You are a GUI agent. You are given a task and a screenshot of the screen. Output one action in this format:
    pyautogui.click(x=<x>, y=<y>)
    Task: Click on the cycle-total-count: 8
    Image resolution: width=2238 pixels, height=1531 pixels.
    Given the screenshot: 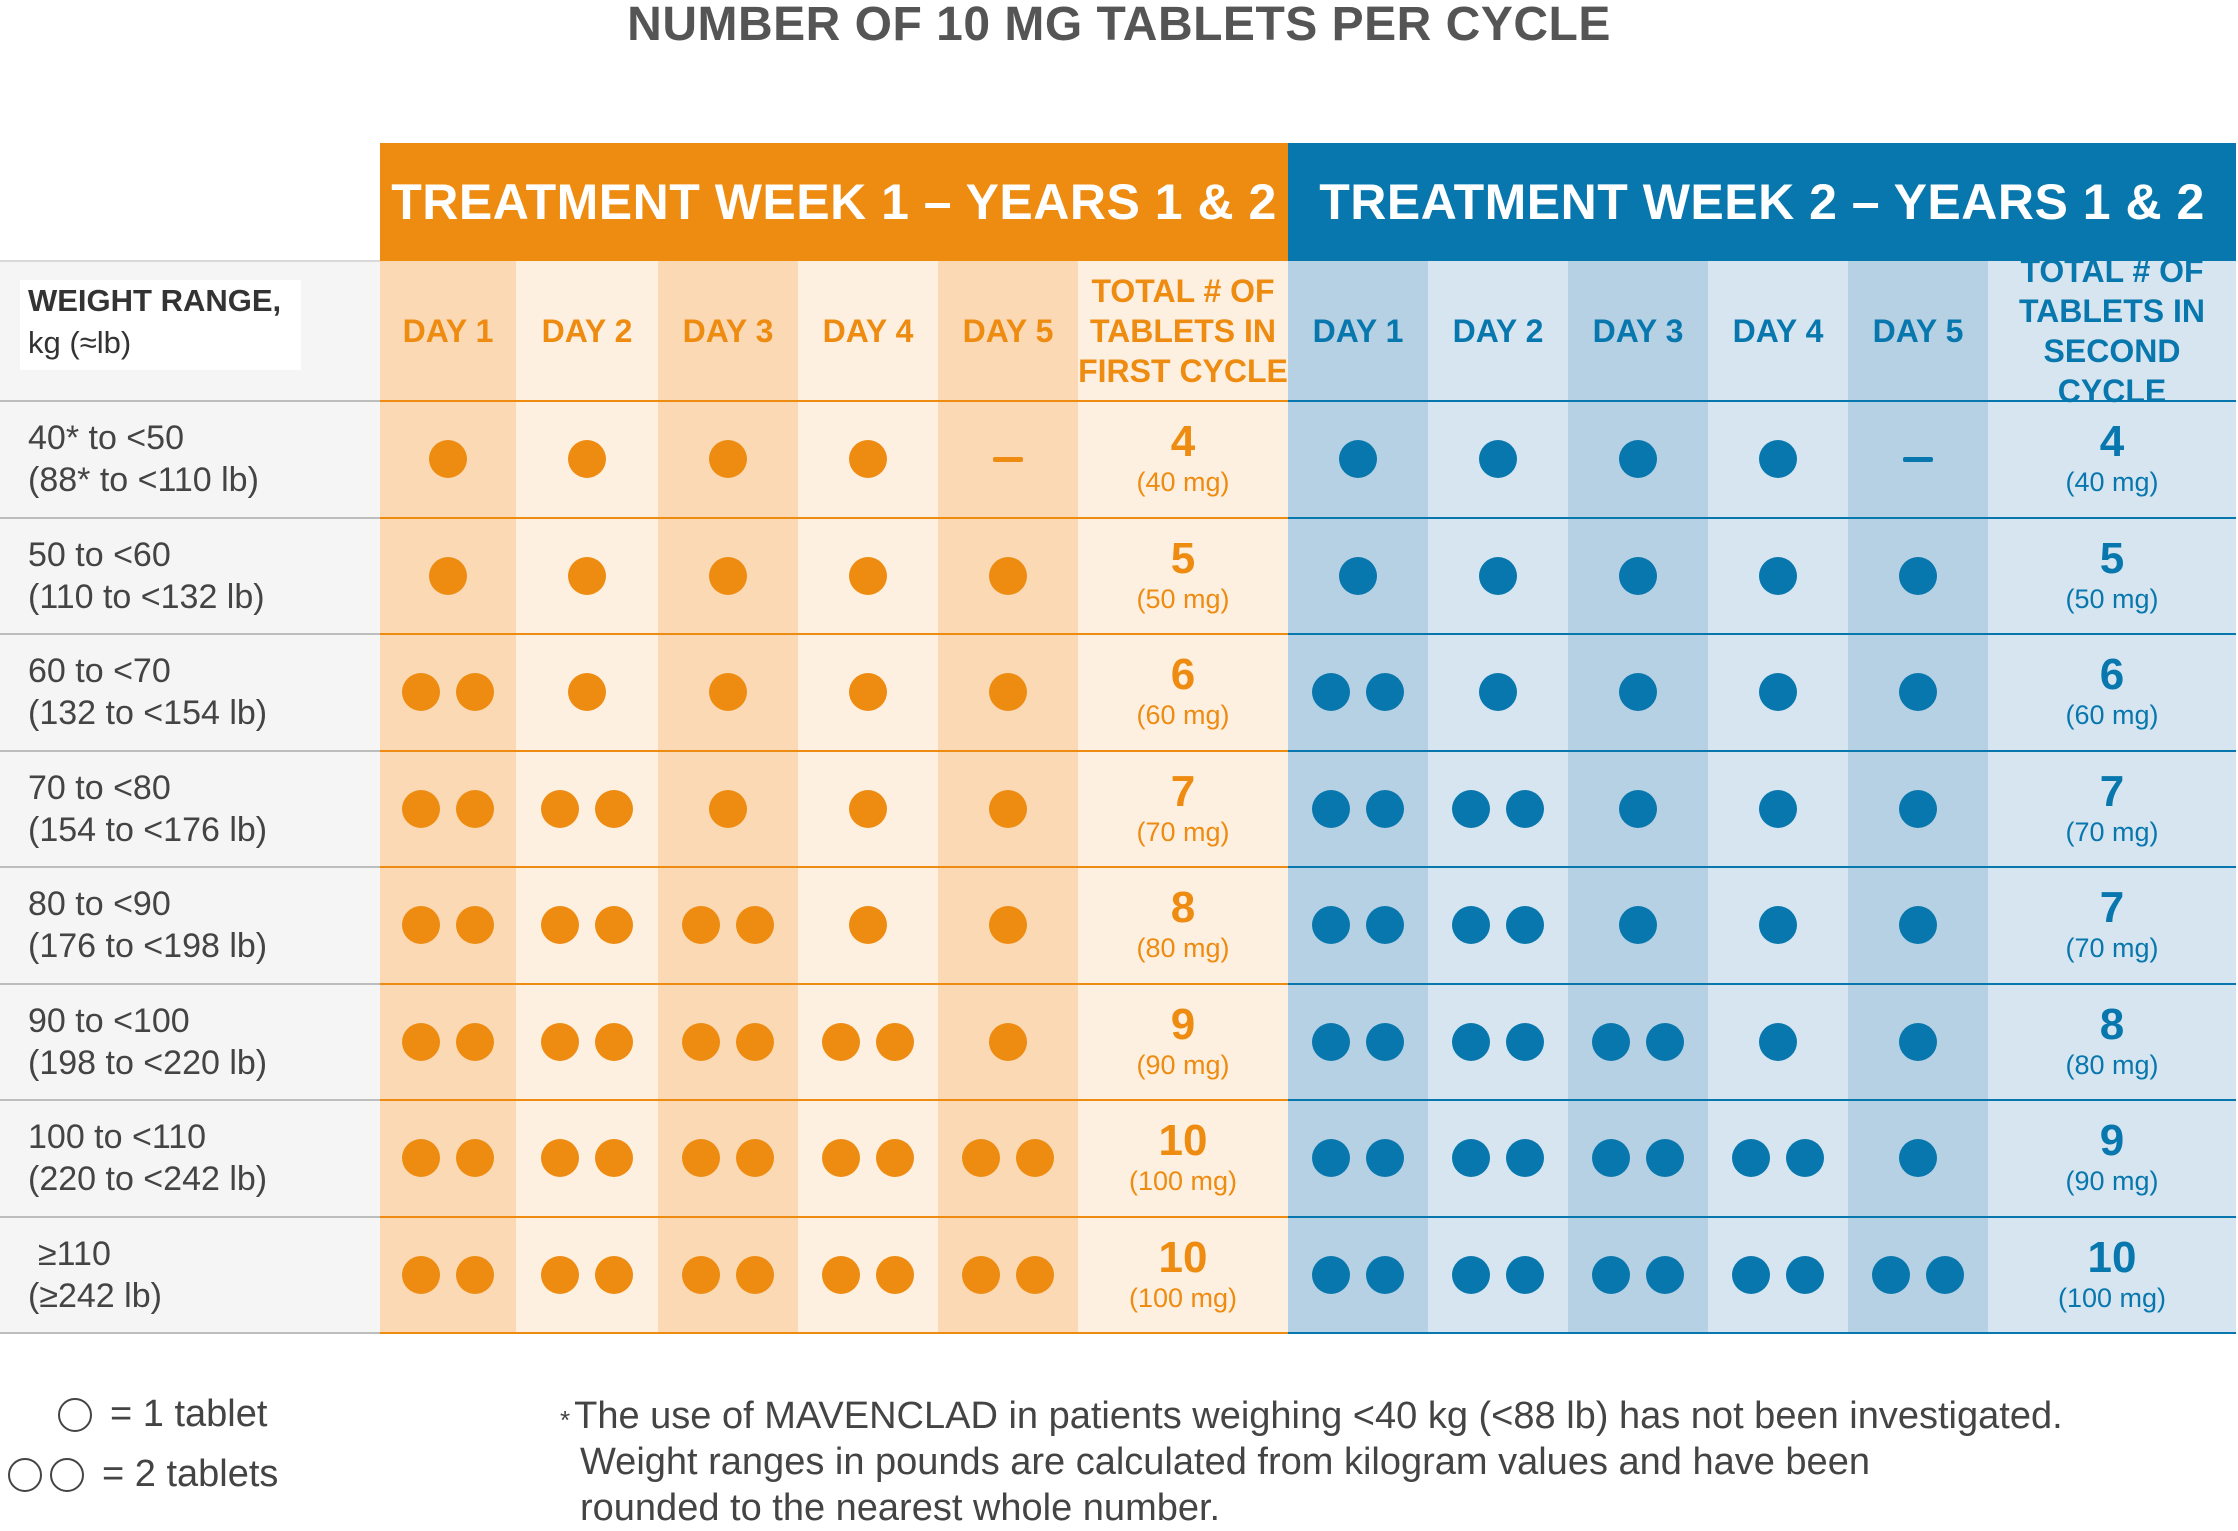 What is the action you would take?
    pyautogui.click(x=2112, y=1024)
    